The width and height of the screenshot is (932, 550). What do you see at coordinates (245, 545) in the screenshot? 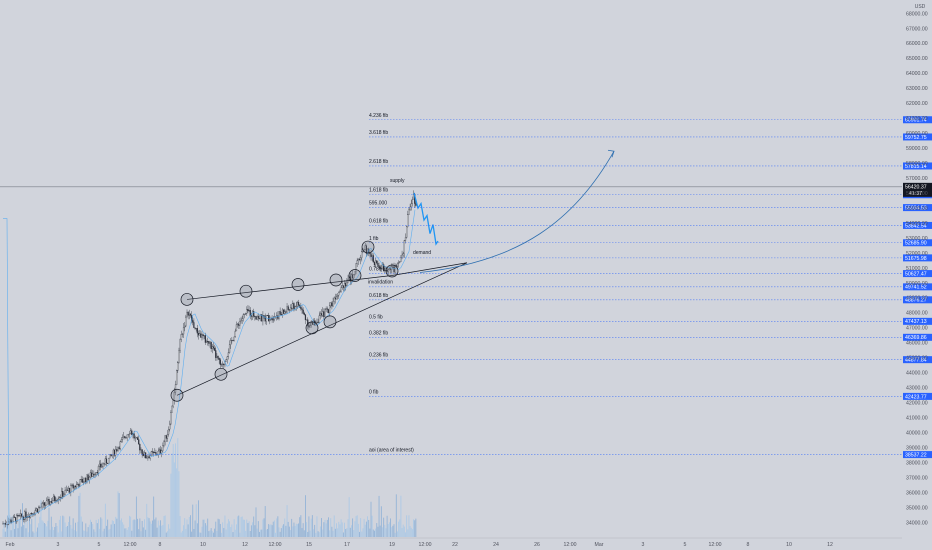
I see `time-tick-label: 12` at bounding box center [245, 545].